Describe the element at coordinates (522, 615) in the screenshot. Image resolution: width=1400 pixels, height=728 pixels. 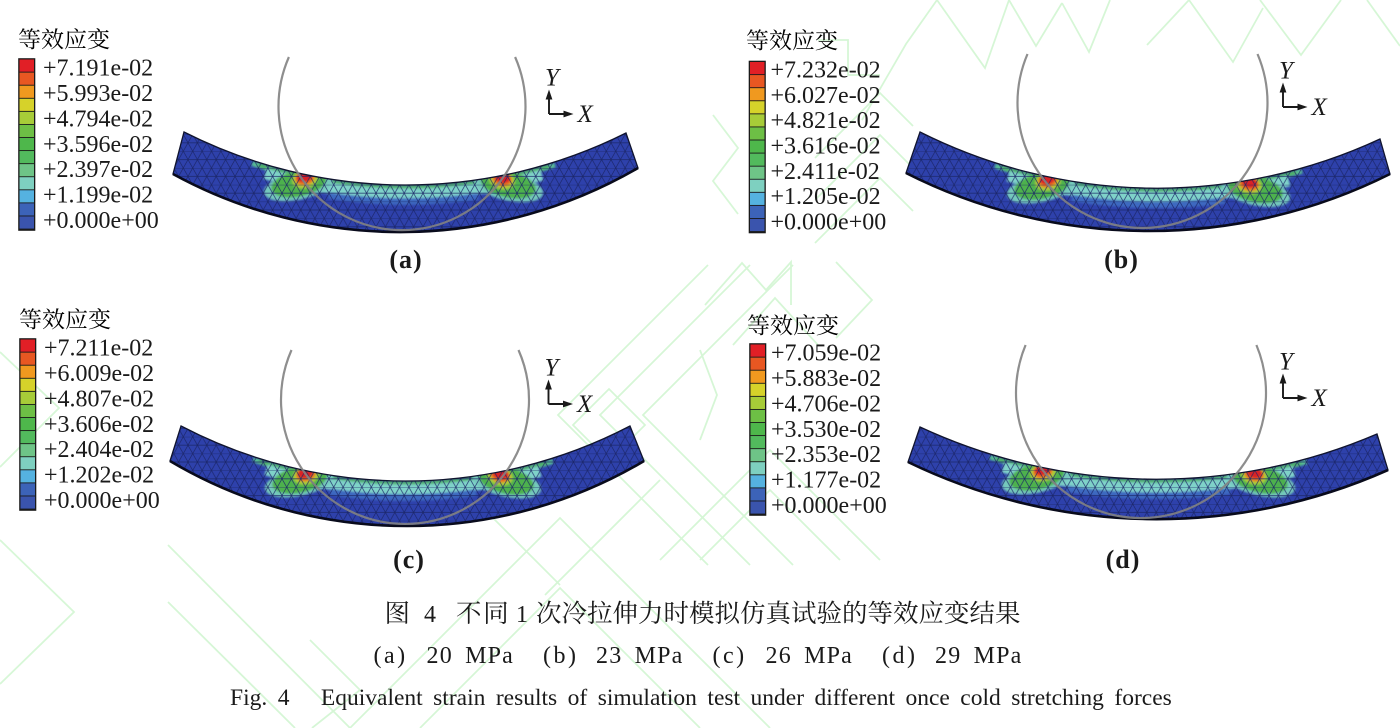
I see `svg-text: 1` at that location.